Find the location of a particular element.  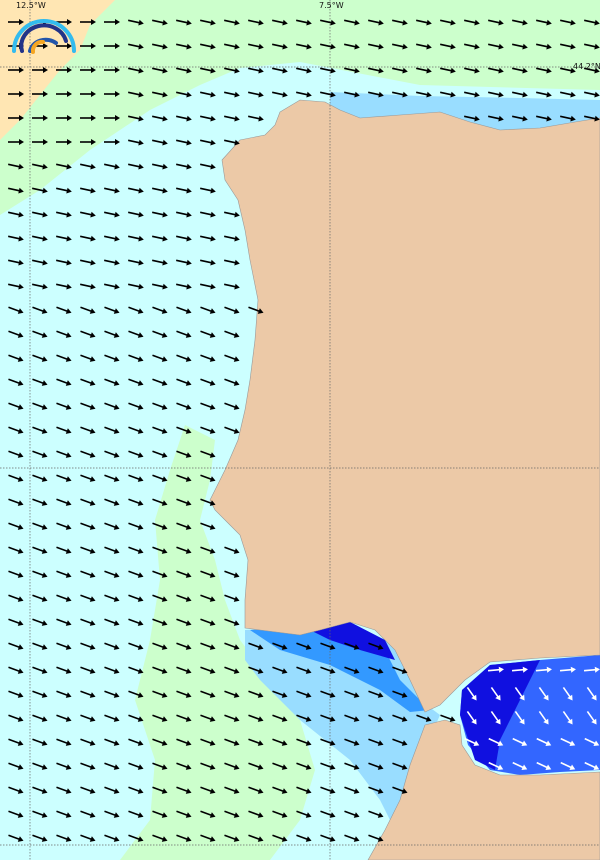

land-africa is located at coordinates (483, 789).